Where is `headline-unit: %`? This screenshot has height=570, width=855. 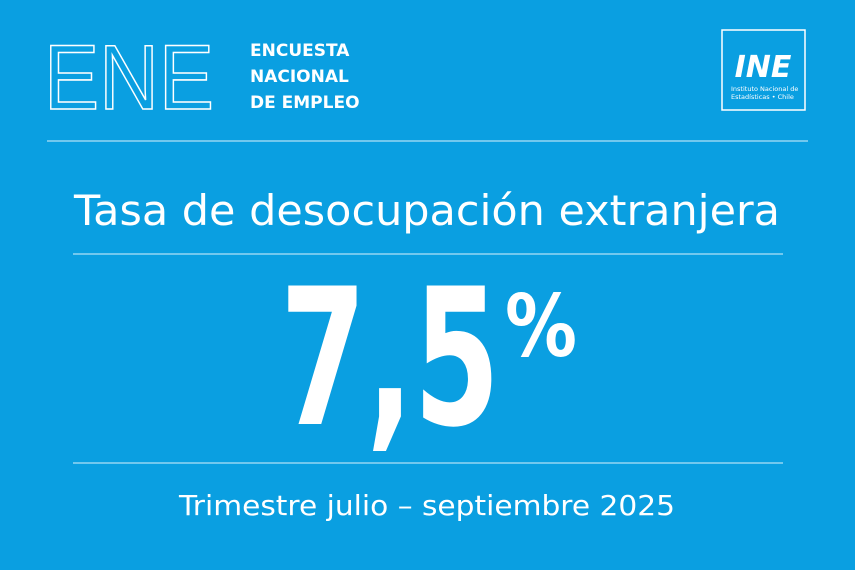
headline-unit: % is located at coordinates (541, 327).